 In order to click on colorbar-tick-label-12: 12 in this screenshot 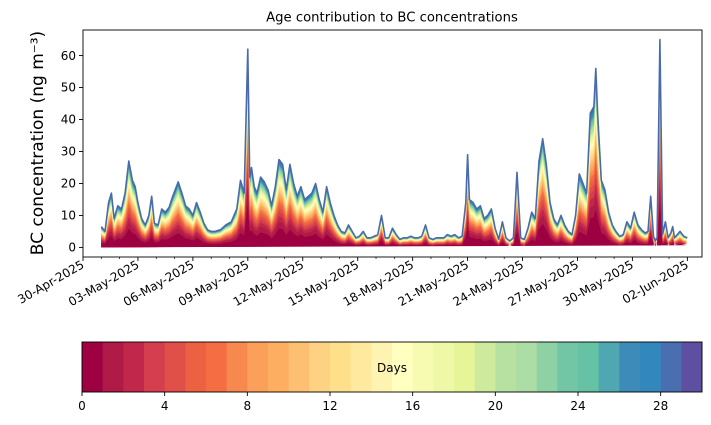, I will do `click(329, 406)`.